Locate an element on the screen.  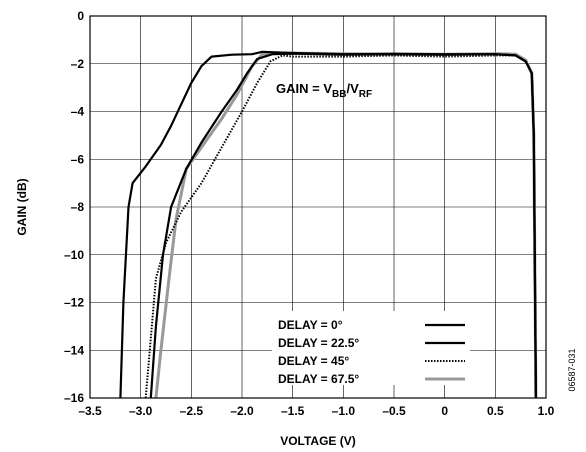
x-tick-label: –0.5 is located at coordinates (394, 411).